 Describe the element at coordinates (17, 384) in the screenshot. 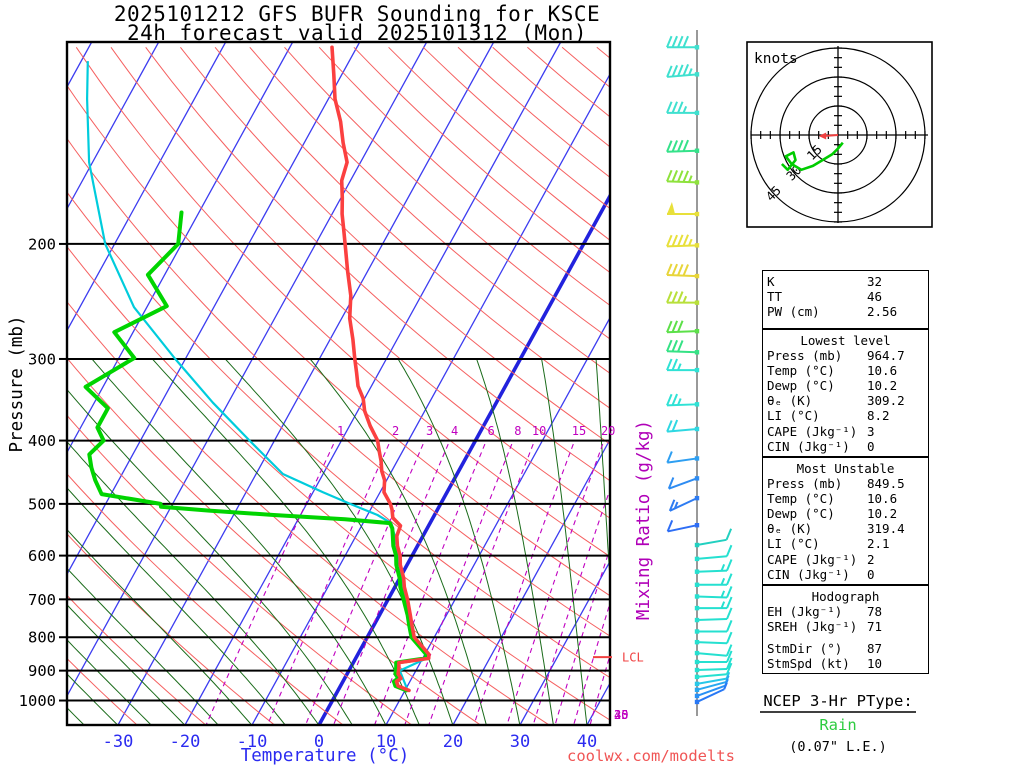

I see `pressure-axis-title: Pressure (mb)` at that location.